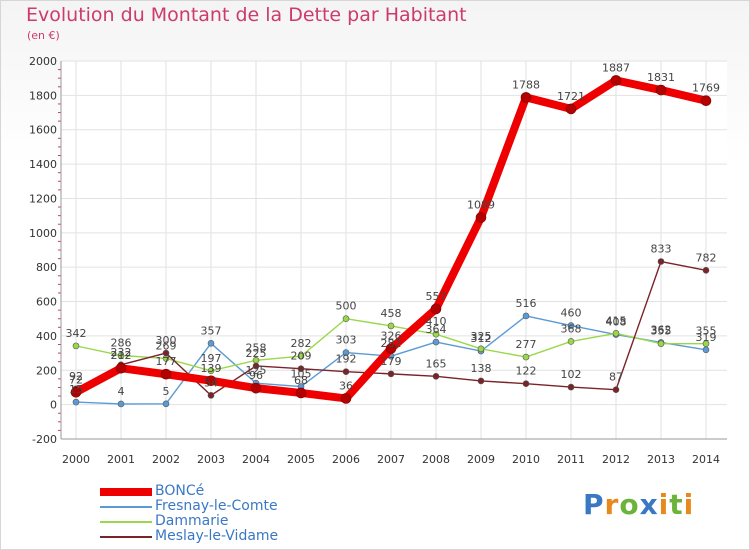  I want to click on data-label-1: 362, so click(661, 329).